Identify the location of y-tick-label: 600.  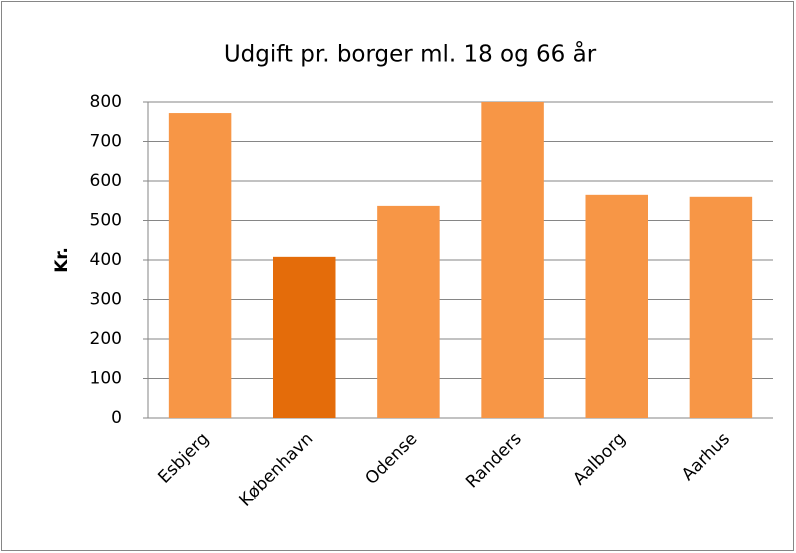
(106, 181).